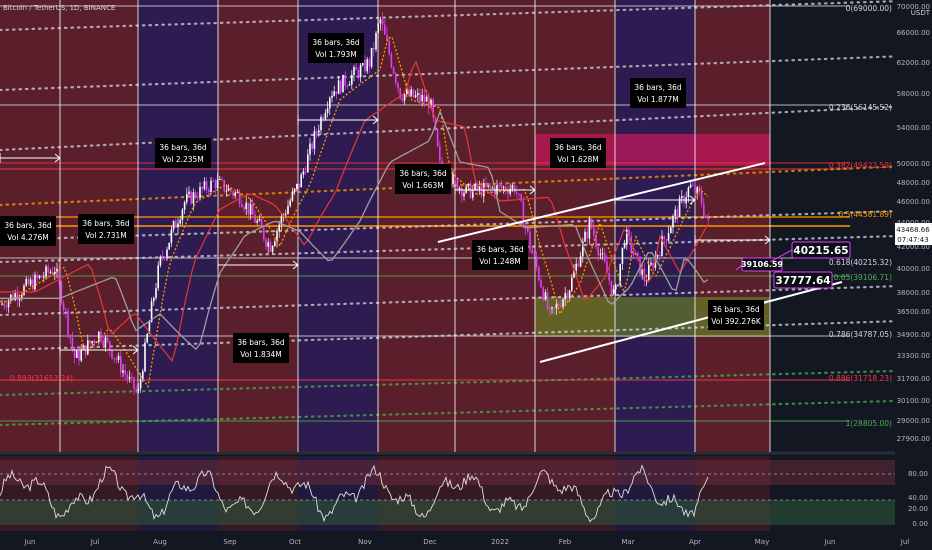  Describe the element at coordinates (762, 264) in the screenshot. I see `price-callout-text: 39106.59` at that location.